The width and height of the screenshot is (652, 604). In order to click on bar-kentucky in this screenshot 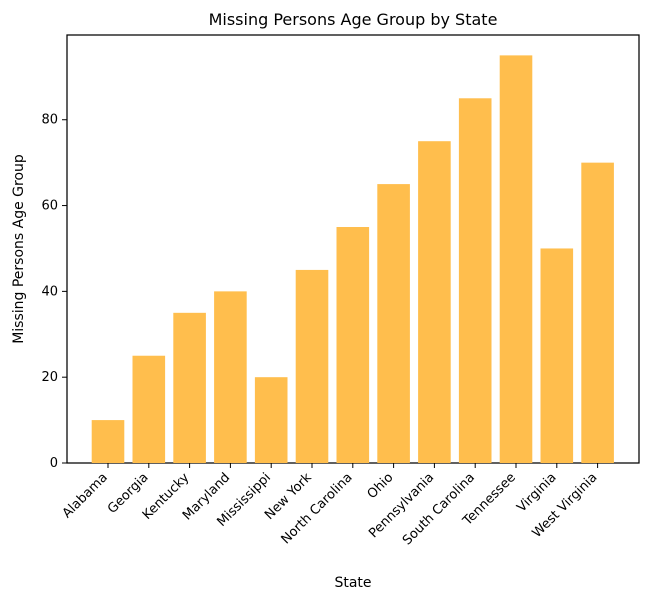, I will do `click(189, 387)`.